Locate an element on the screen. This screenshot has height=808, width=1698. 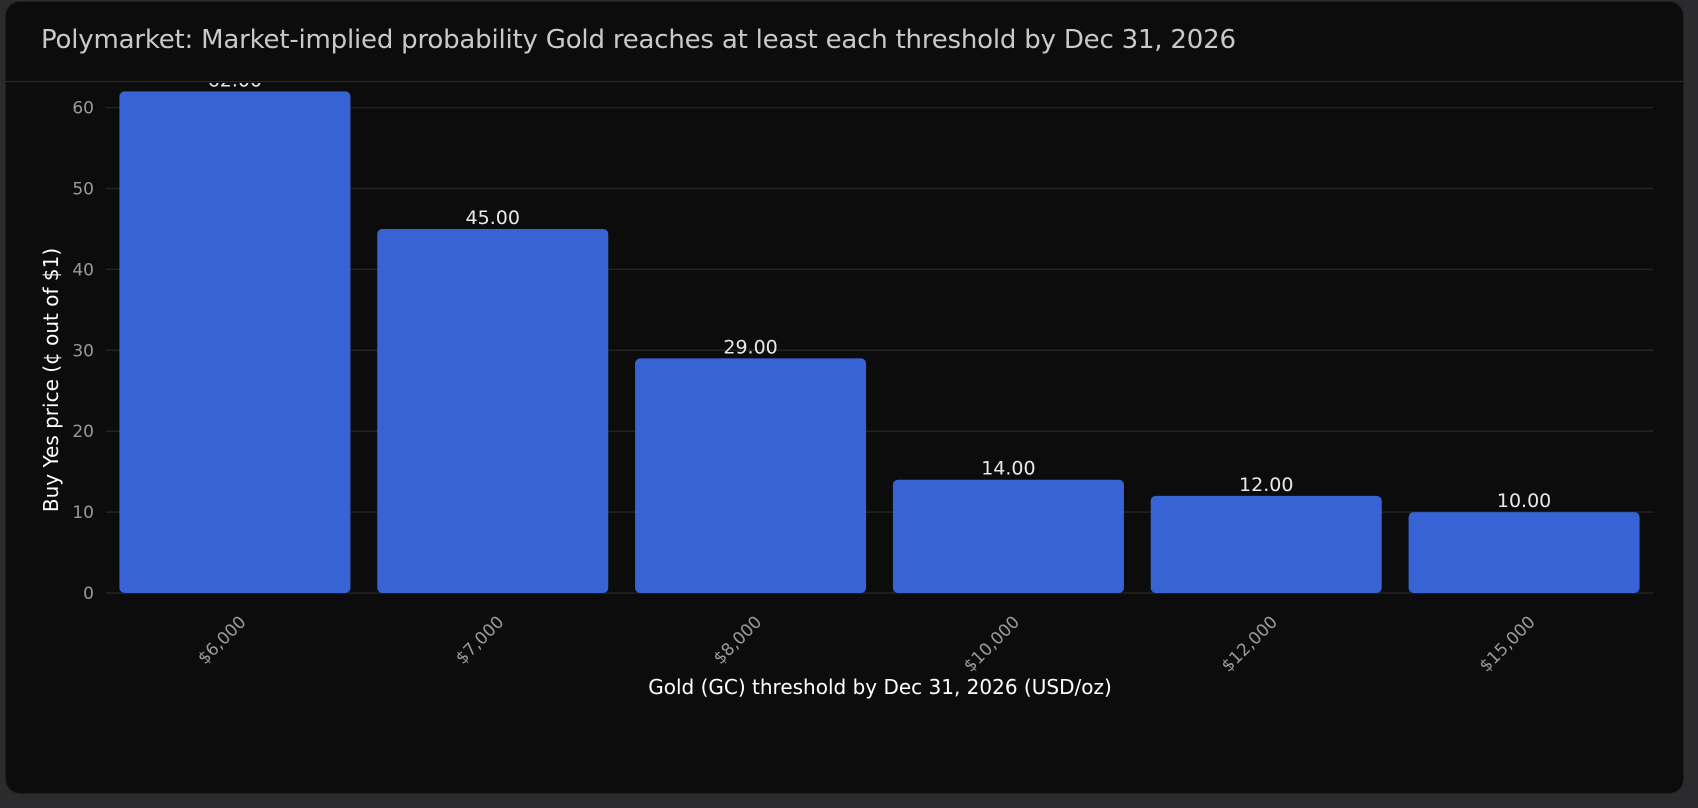
y-axis-label: Buy Yes price (¢ out of $1) is located at coordinates (51, 380).